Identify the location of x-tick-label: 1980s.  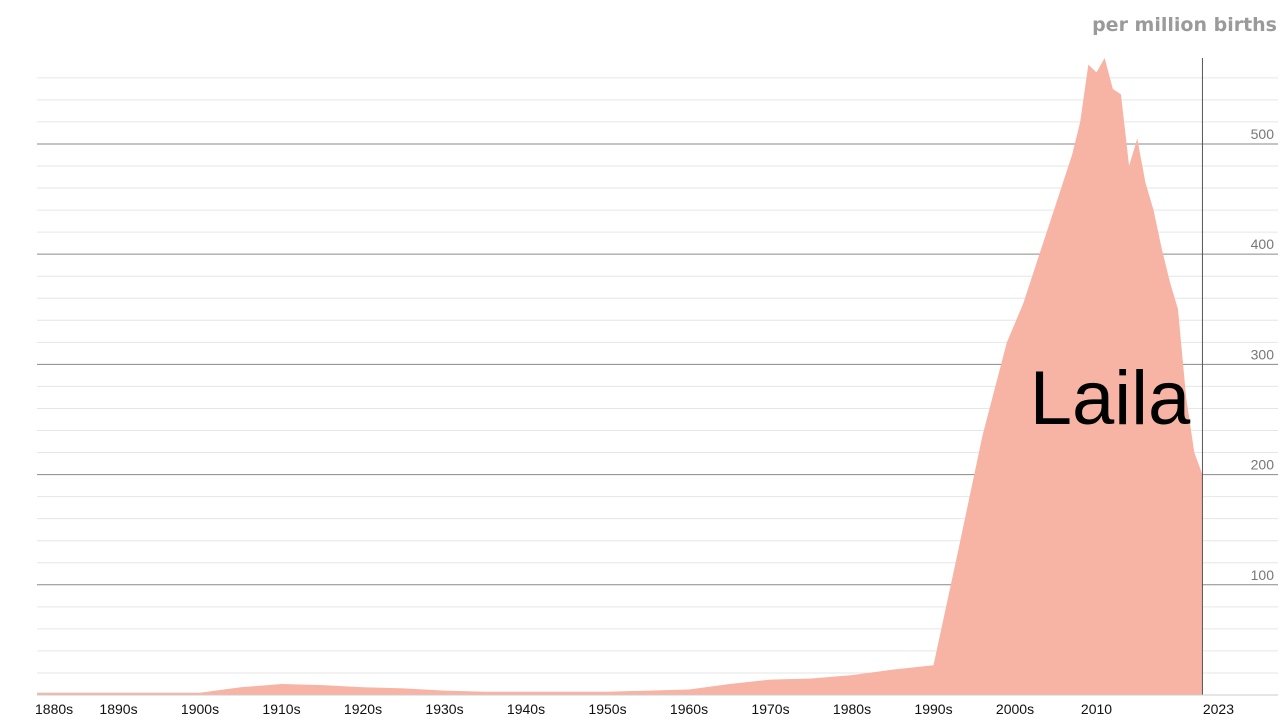
(852, 709).